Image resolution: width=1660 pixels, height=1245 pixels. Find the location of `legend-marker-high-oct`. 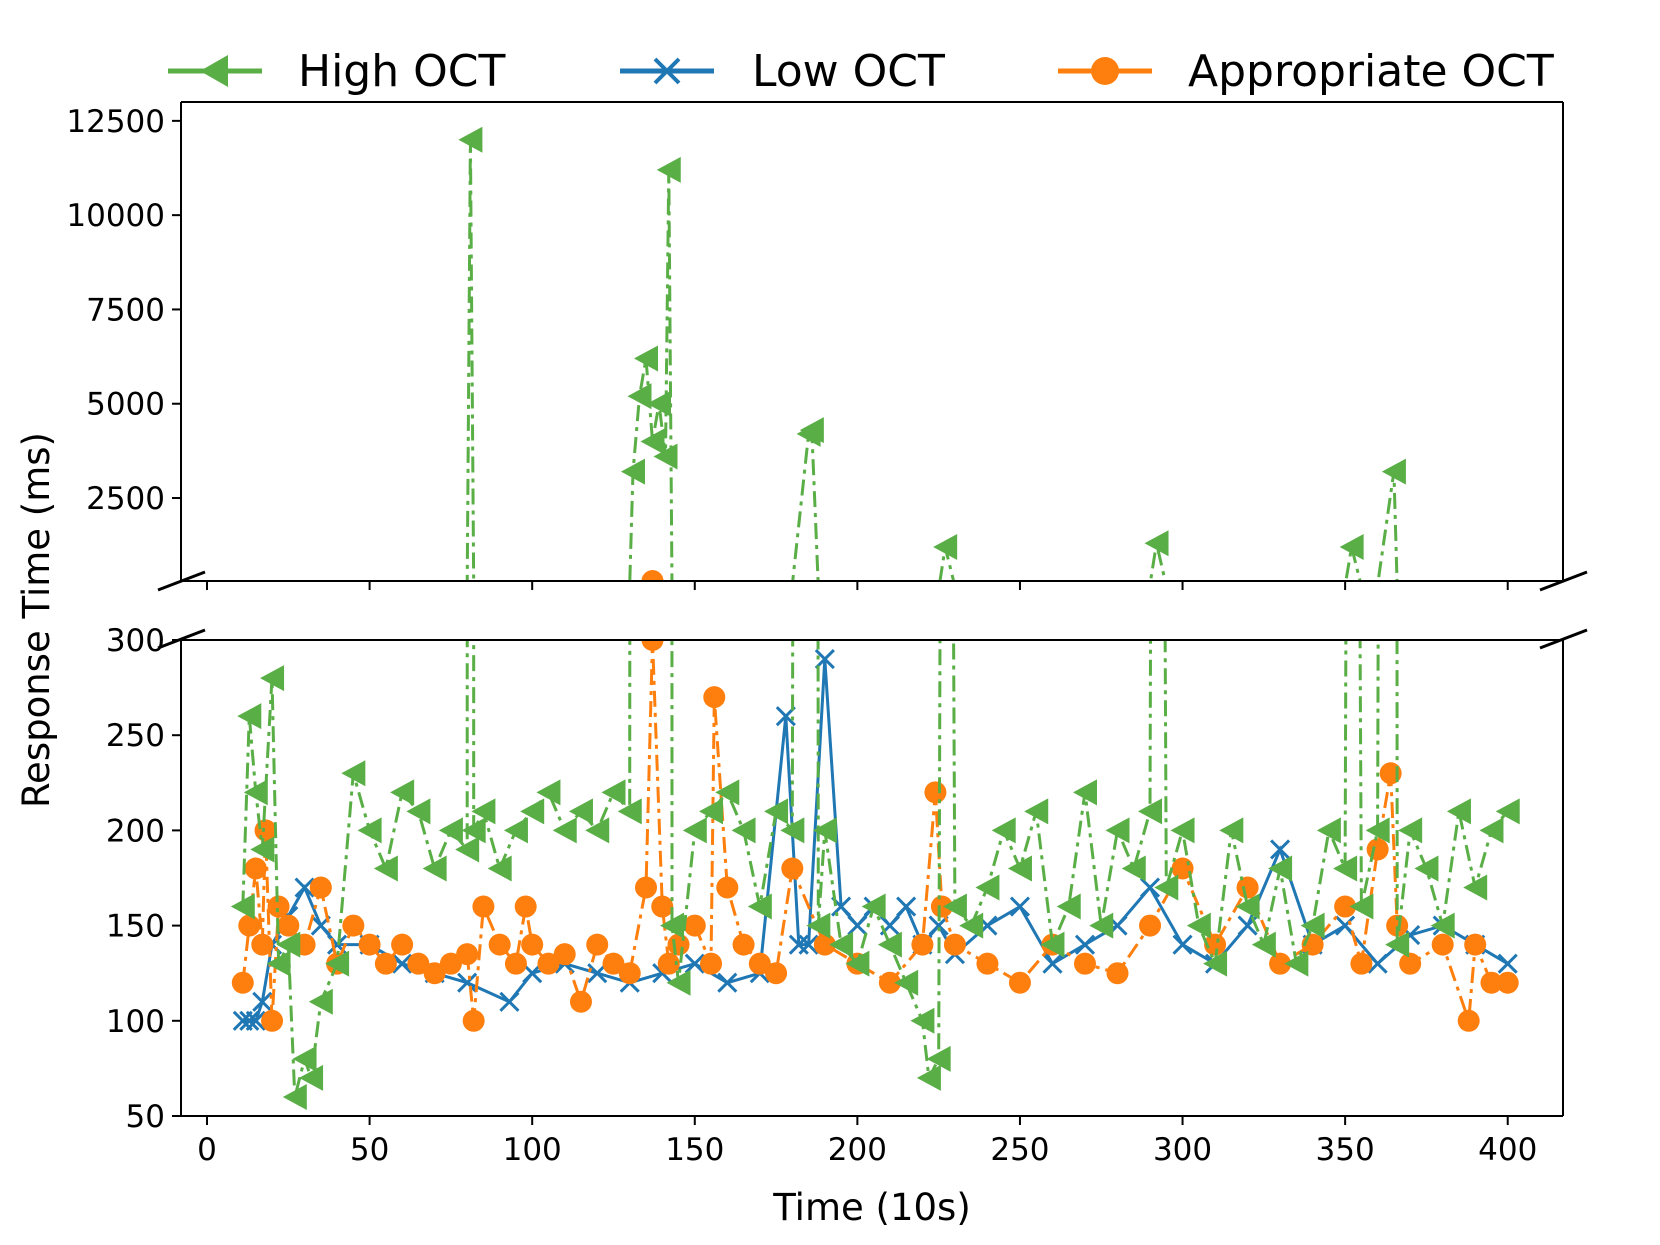

legend-marker-high-oct is located at coordinates (214, 71).